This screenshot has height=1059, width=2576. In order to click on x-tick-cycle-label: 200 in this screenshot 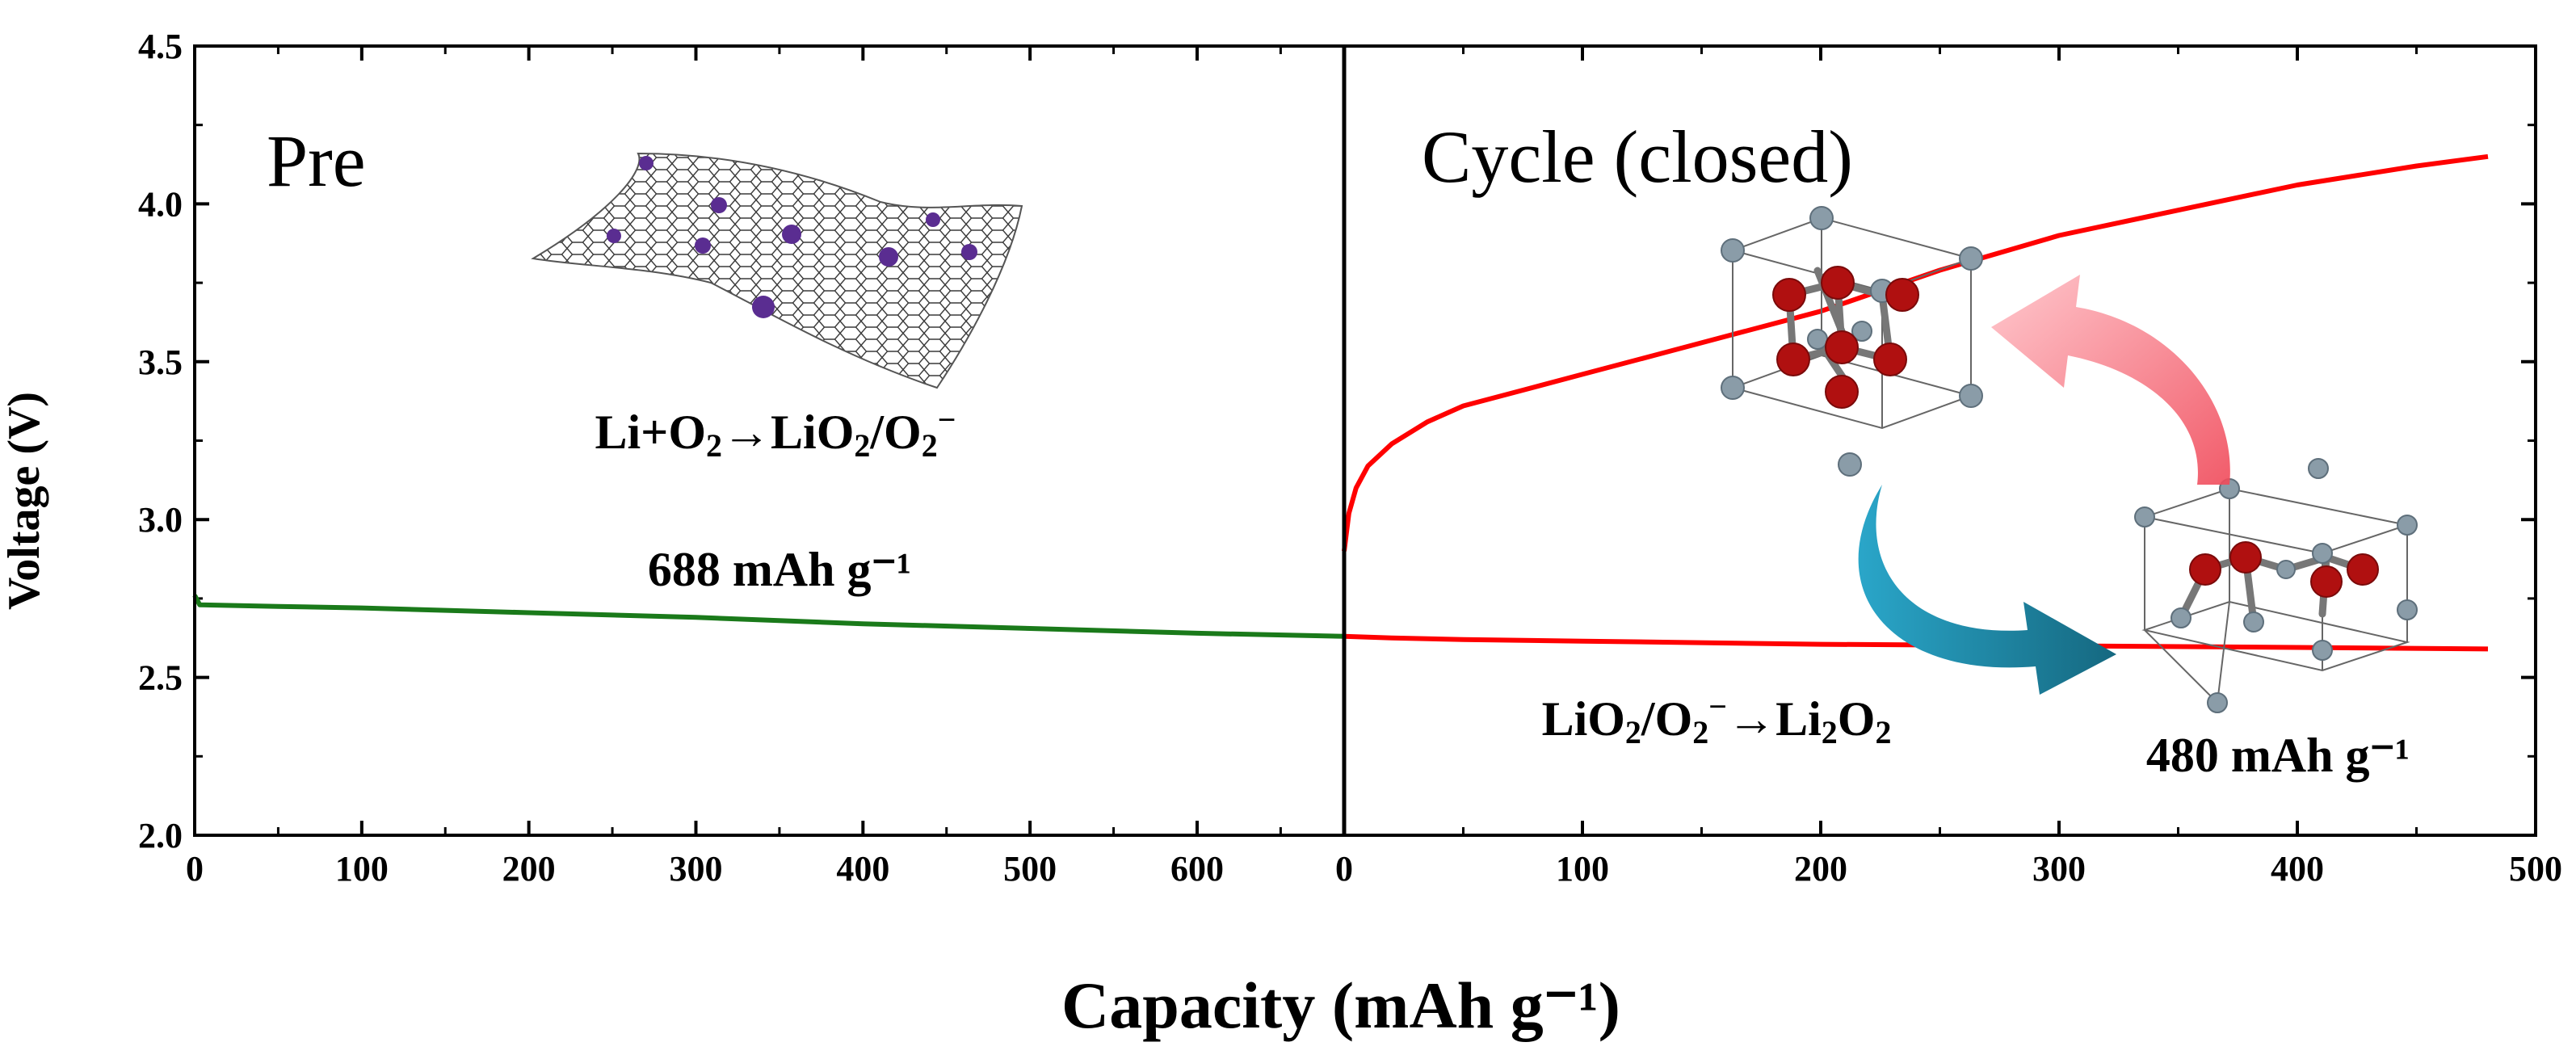, I will do `click(1821, 869)`.